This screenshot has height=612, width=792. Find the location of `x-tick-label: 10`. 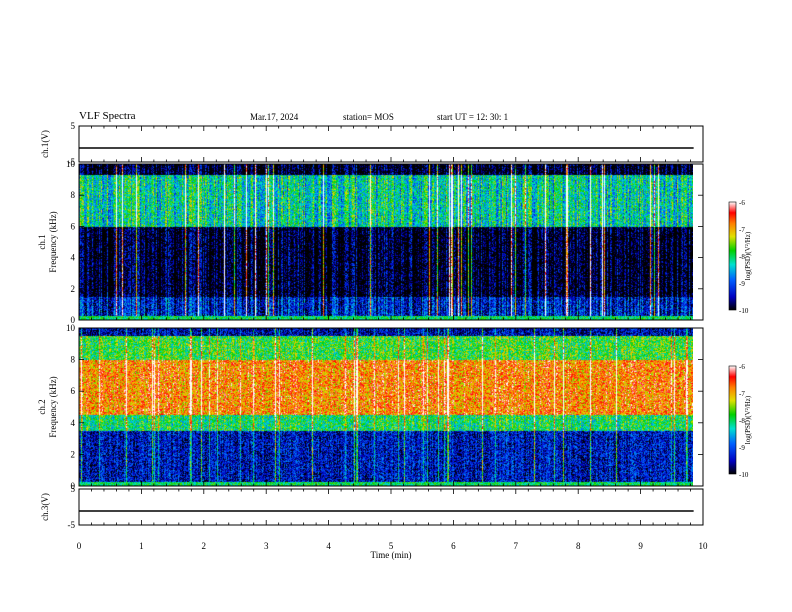

x-tick-label: 10 is located at coordinates (704, 546).